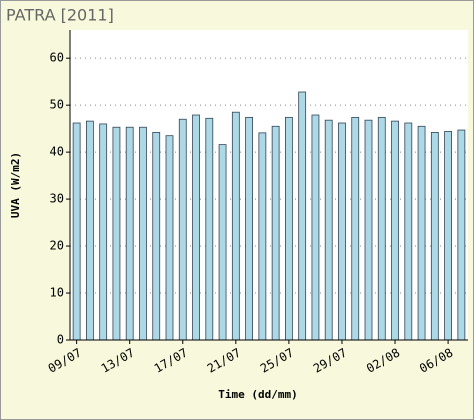 Image resolution: width=474 pixels, height=420 pixels. What do you see at coordinates (257, 394) in the screenshot?
I see `x-axis-label: Time (dd/mm)` at bounding box center [257, 394].